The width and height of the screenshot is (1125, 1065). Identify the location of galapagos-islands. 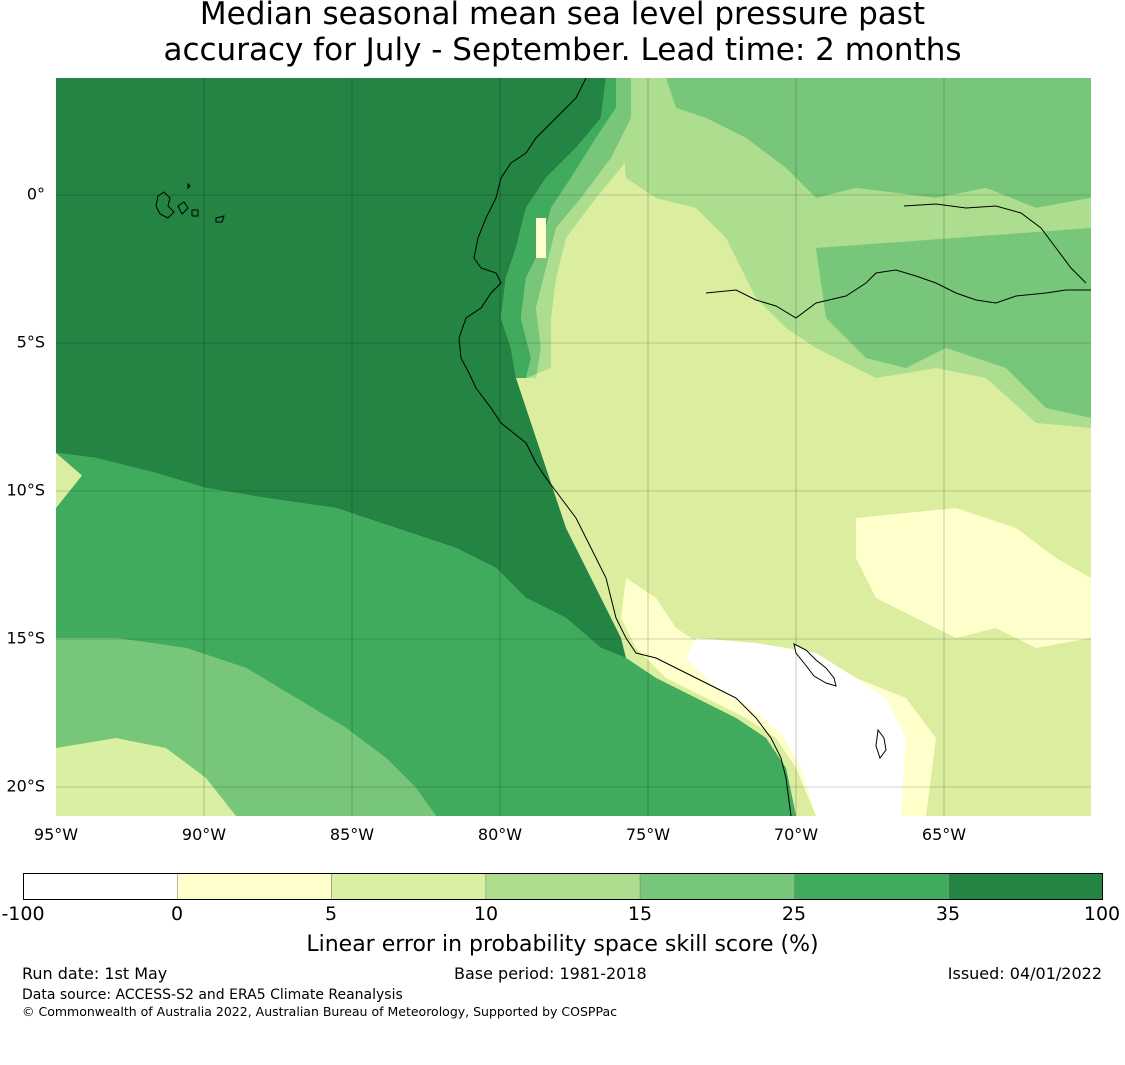
(190, 202).